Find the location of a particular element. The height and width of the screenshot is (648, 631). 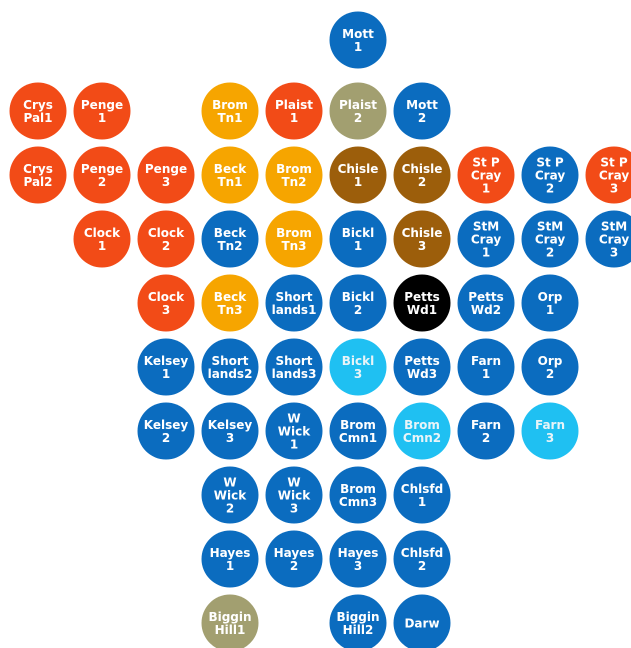

ward: Penge 1 is located at coordinates (102, 111).